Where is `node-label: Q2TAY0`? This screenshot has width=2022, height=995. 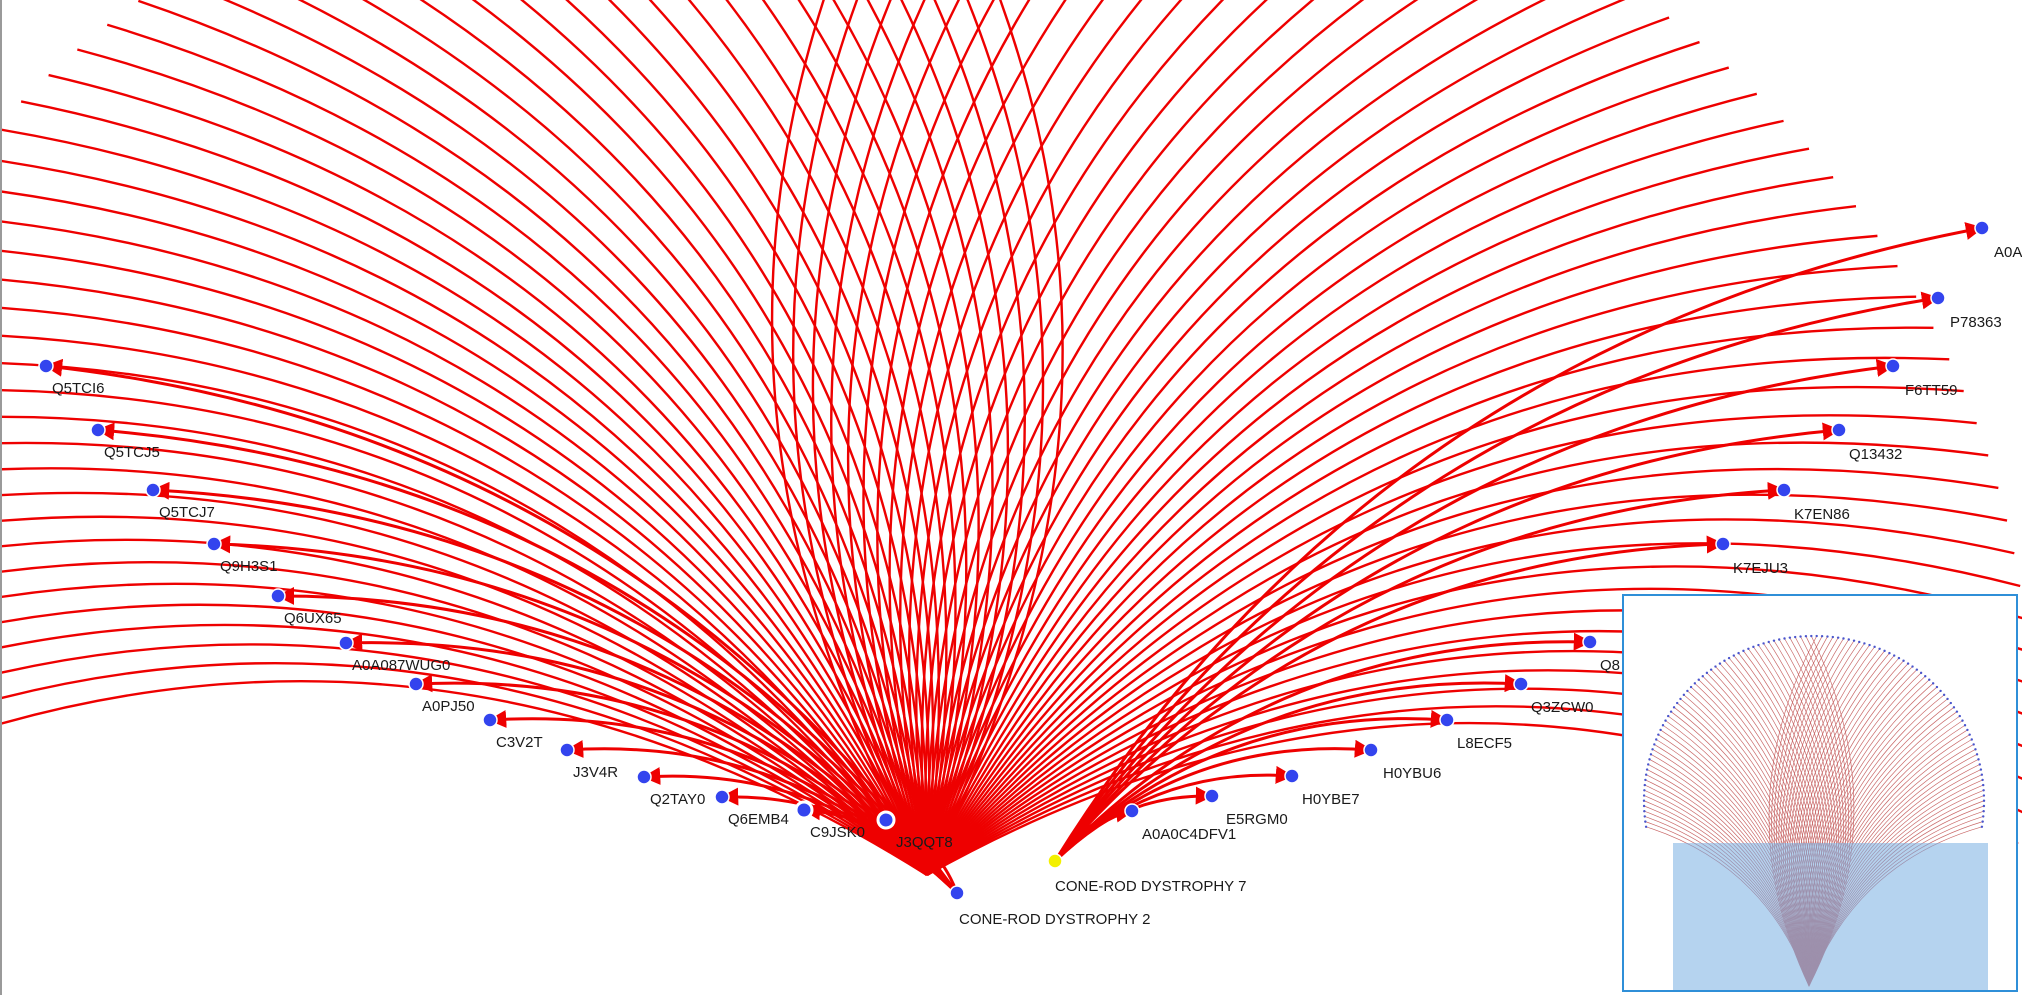 node-label: Q2TAY0 is located at coordinates (677, 799).